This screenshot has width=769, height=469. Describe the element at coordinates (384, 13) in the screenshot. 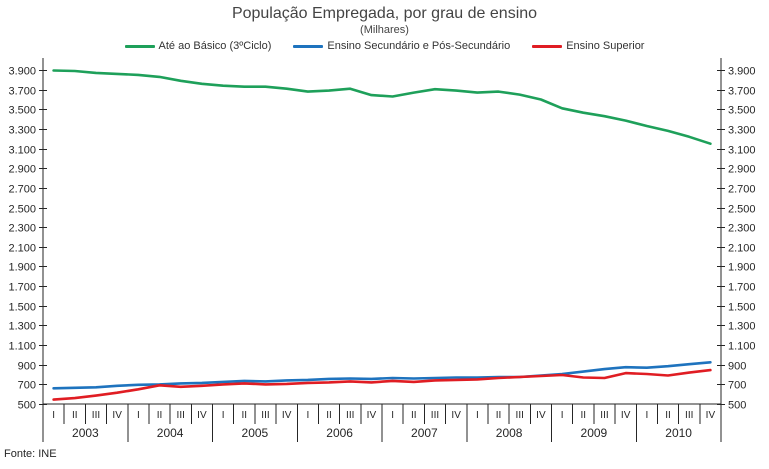

I see `page-title: População Empregada, por grau de ensino` at that location.